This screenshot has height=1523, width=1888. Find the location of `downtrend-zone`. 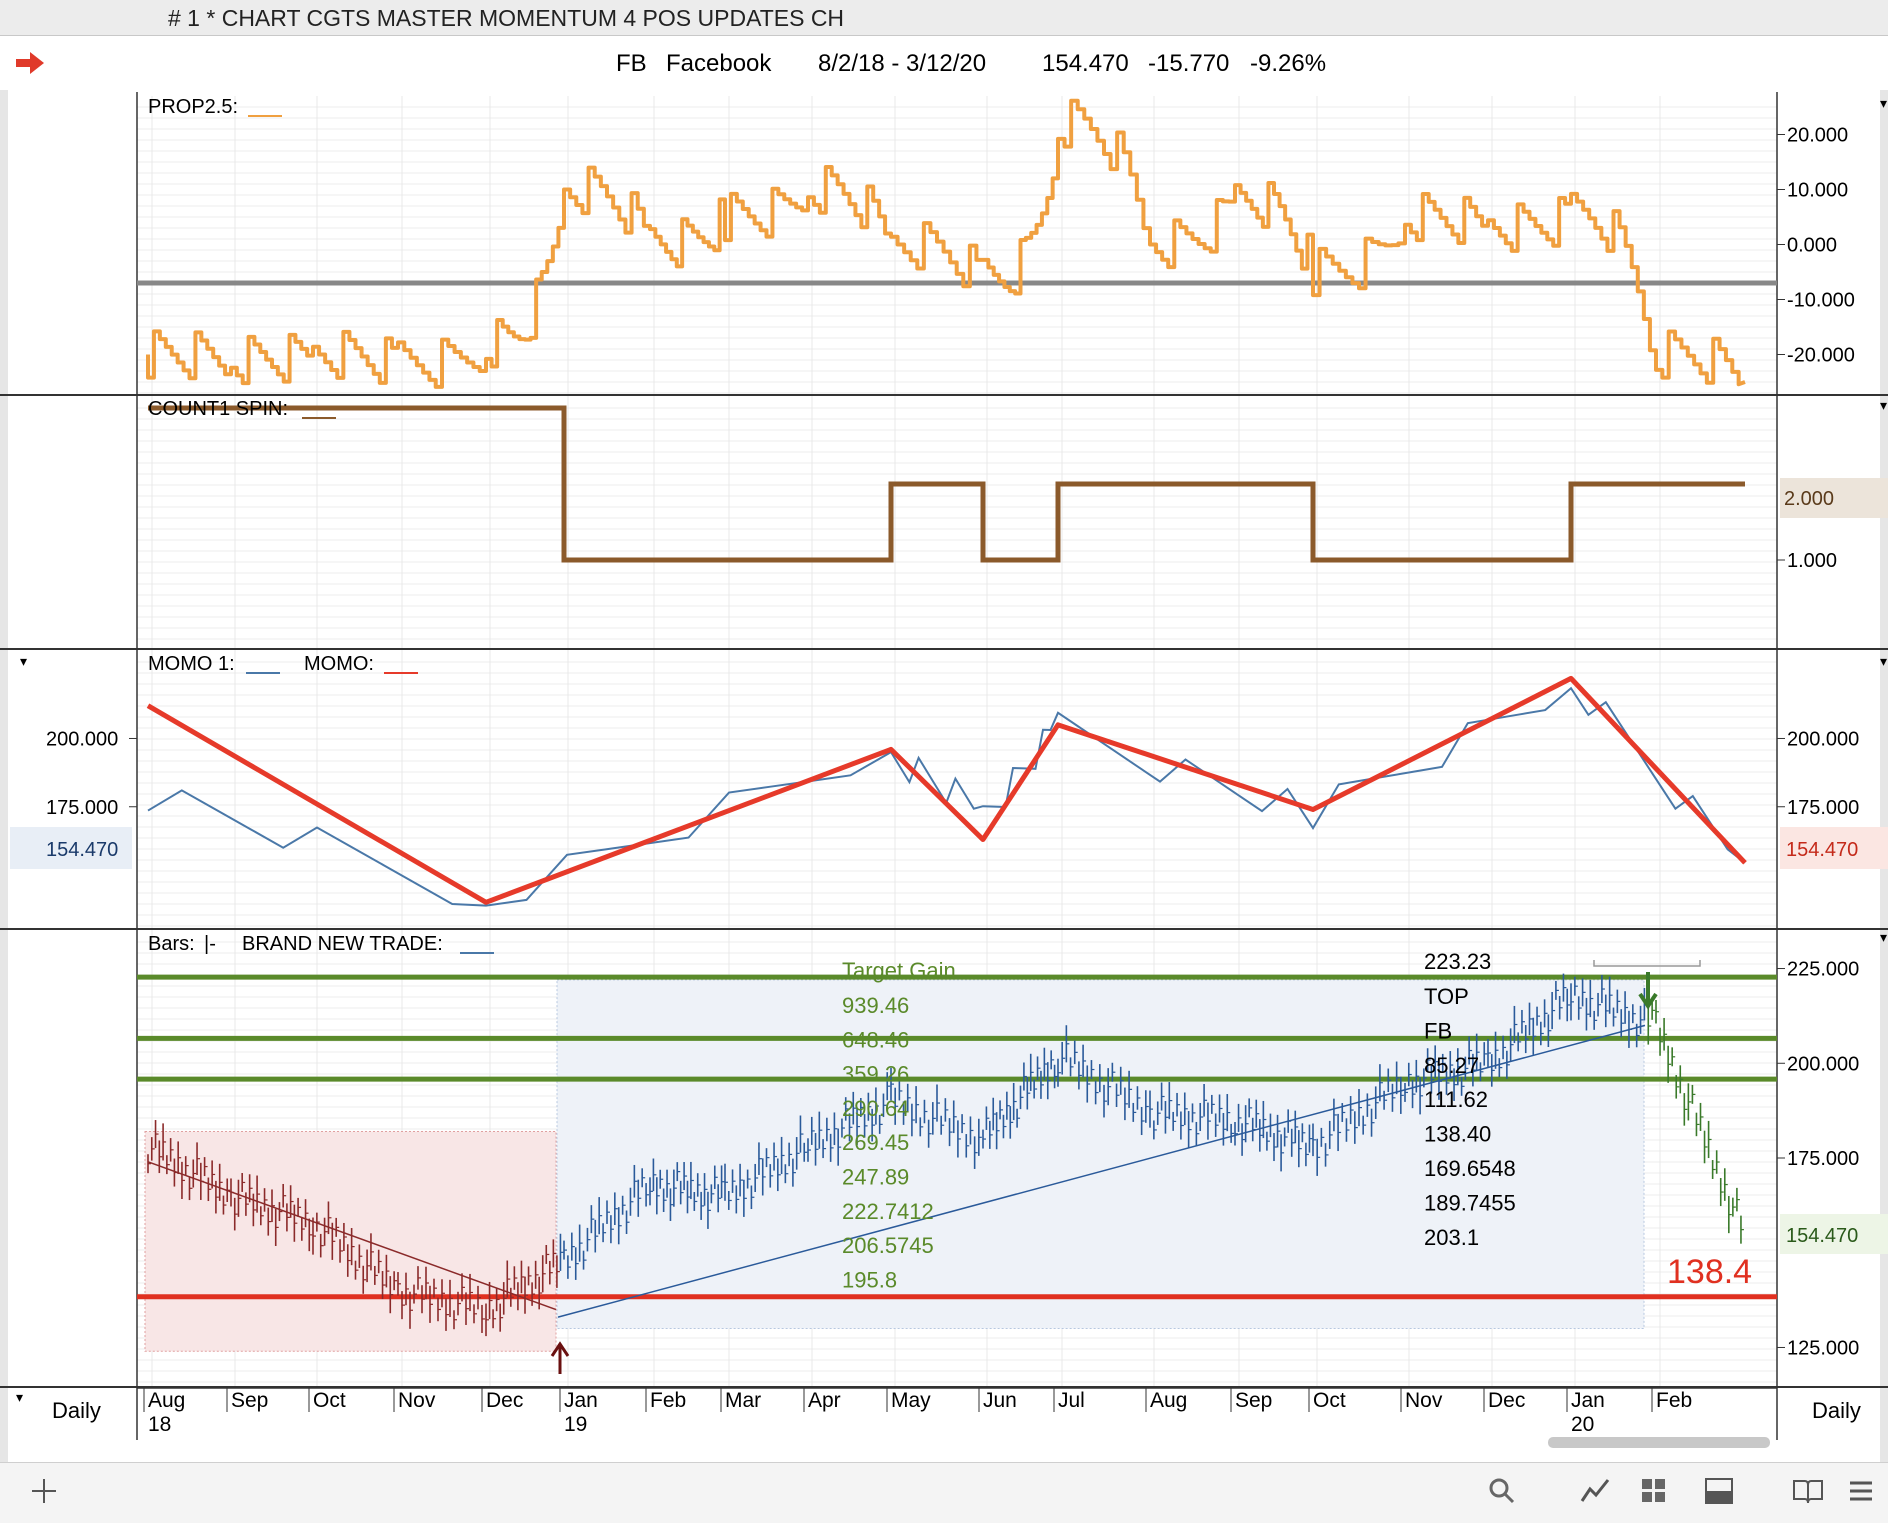

downtrend-zone is located at coordinates (350, 1241).